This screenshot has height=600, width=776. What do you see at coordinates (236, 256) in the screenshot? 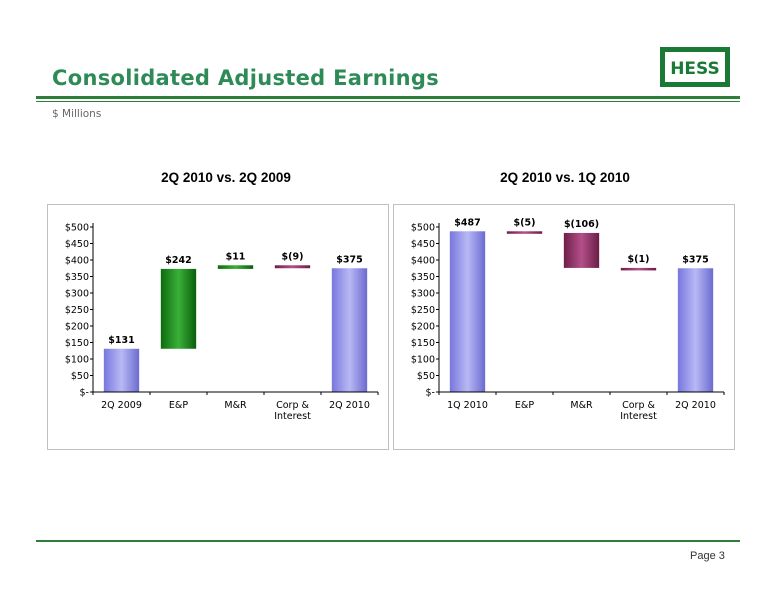
I see `data-label: $11` at bounding box center [236, 256].